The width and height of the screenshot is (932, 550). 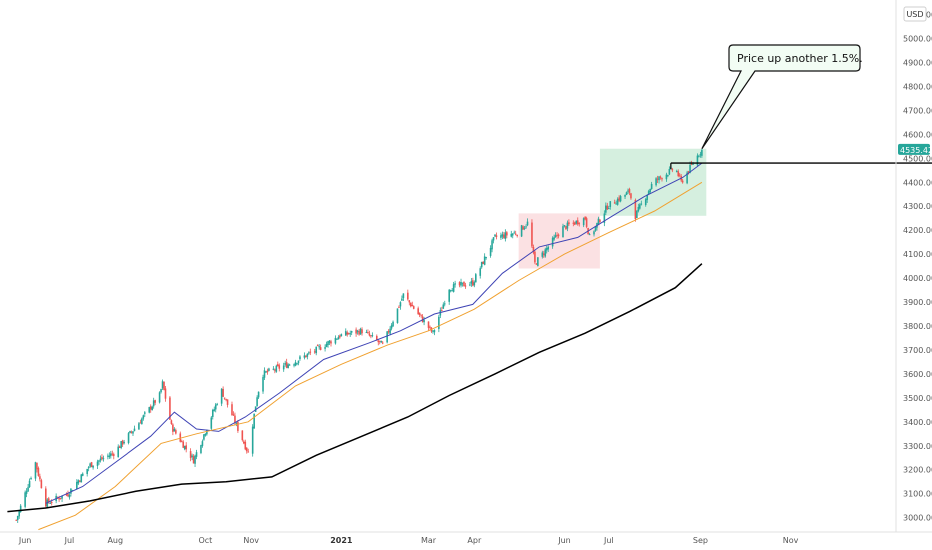 I want to click on red-zone, so click(x=559, y=241).